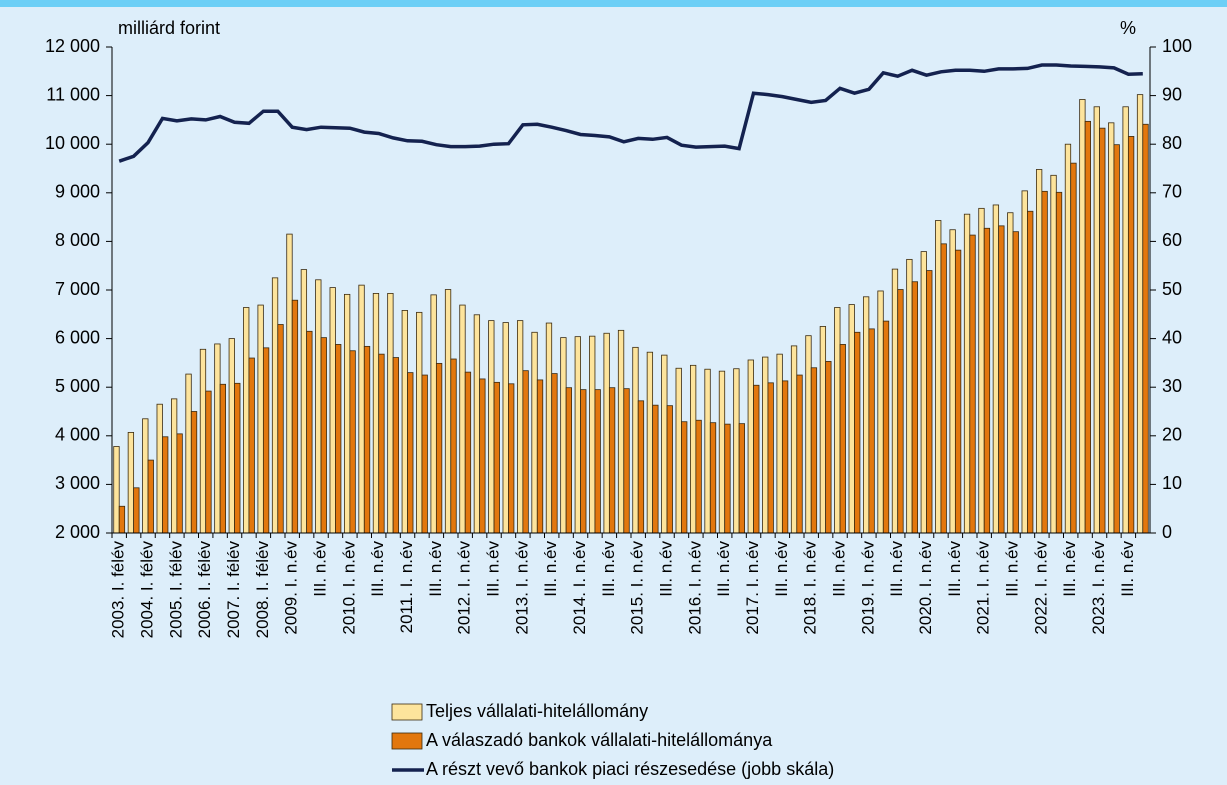 The image size is (1227, 785). I want to click on x-tick-label: 2020. I. n.év, so click(925, 588).